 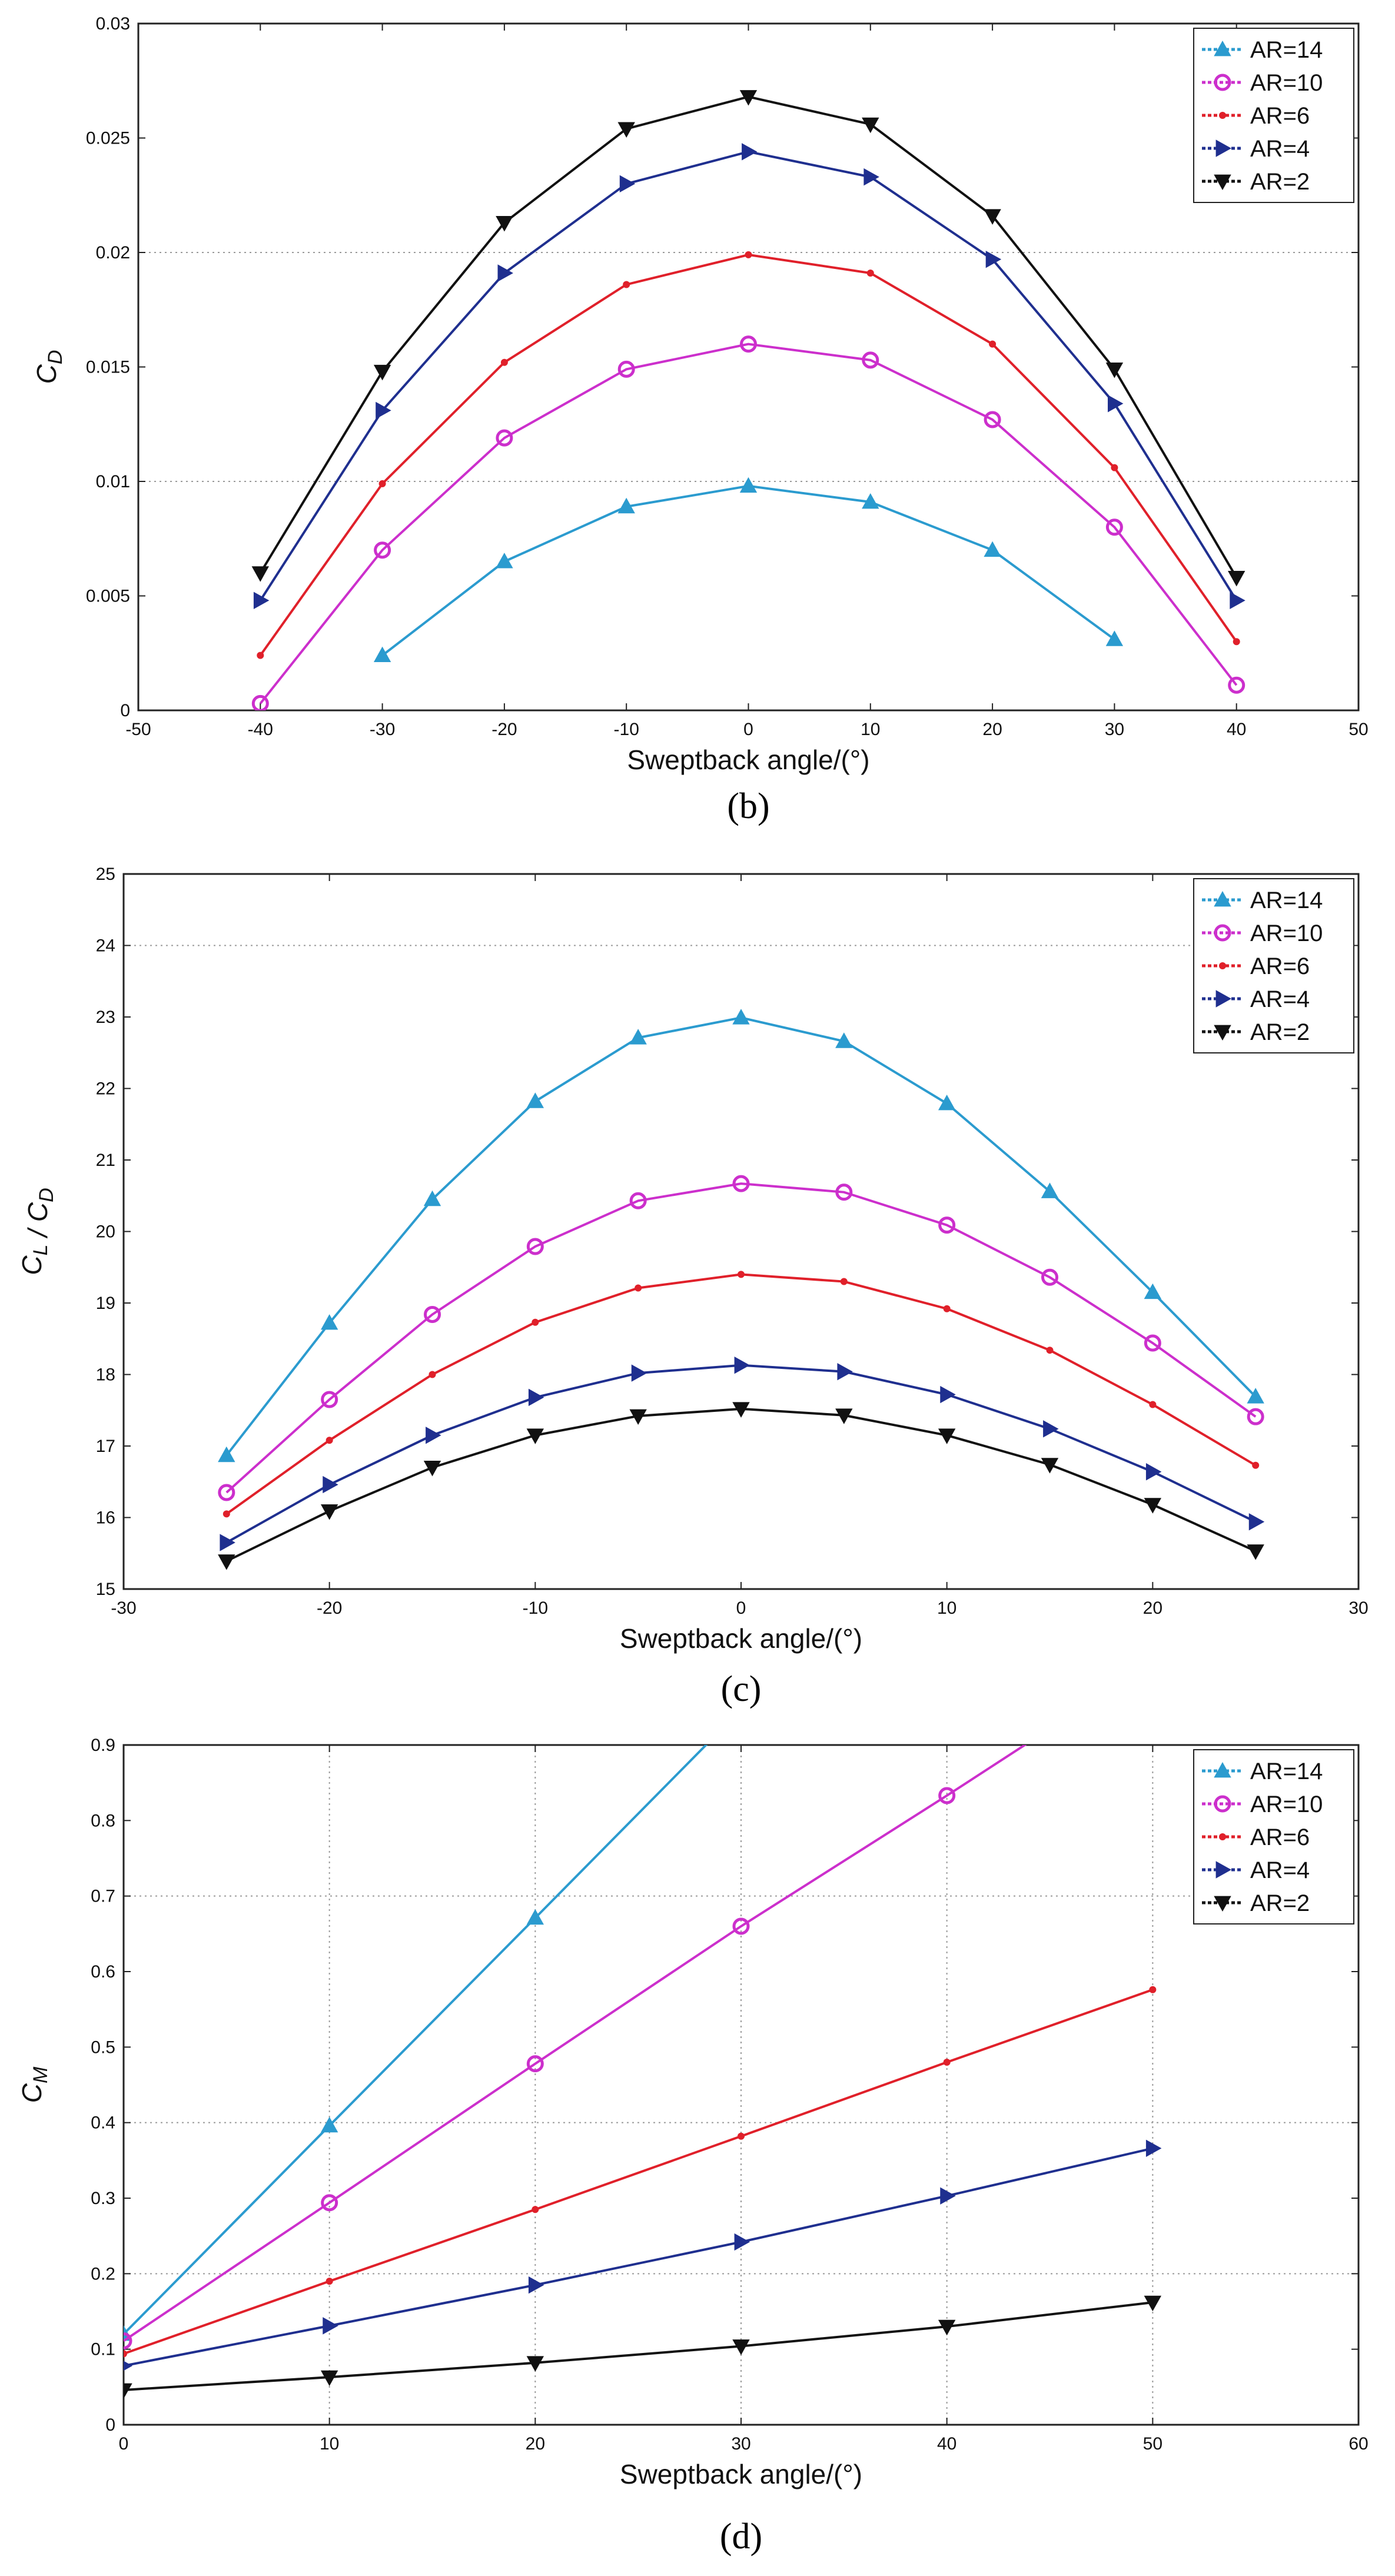 I want to click on panel-label: (b), so click(x=748, y=806).